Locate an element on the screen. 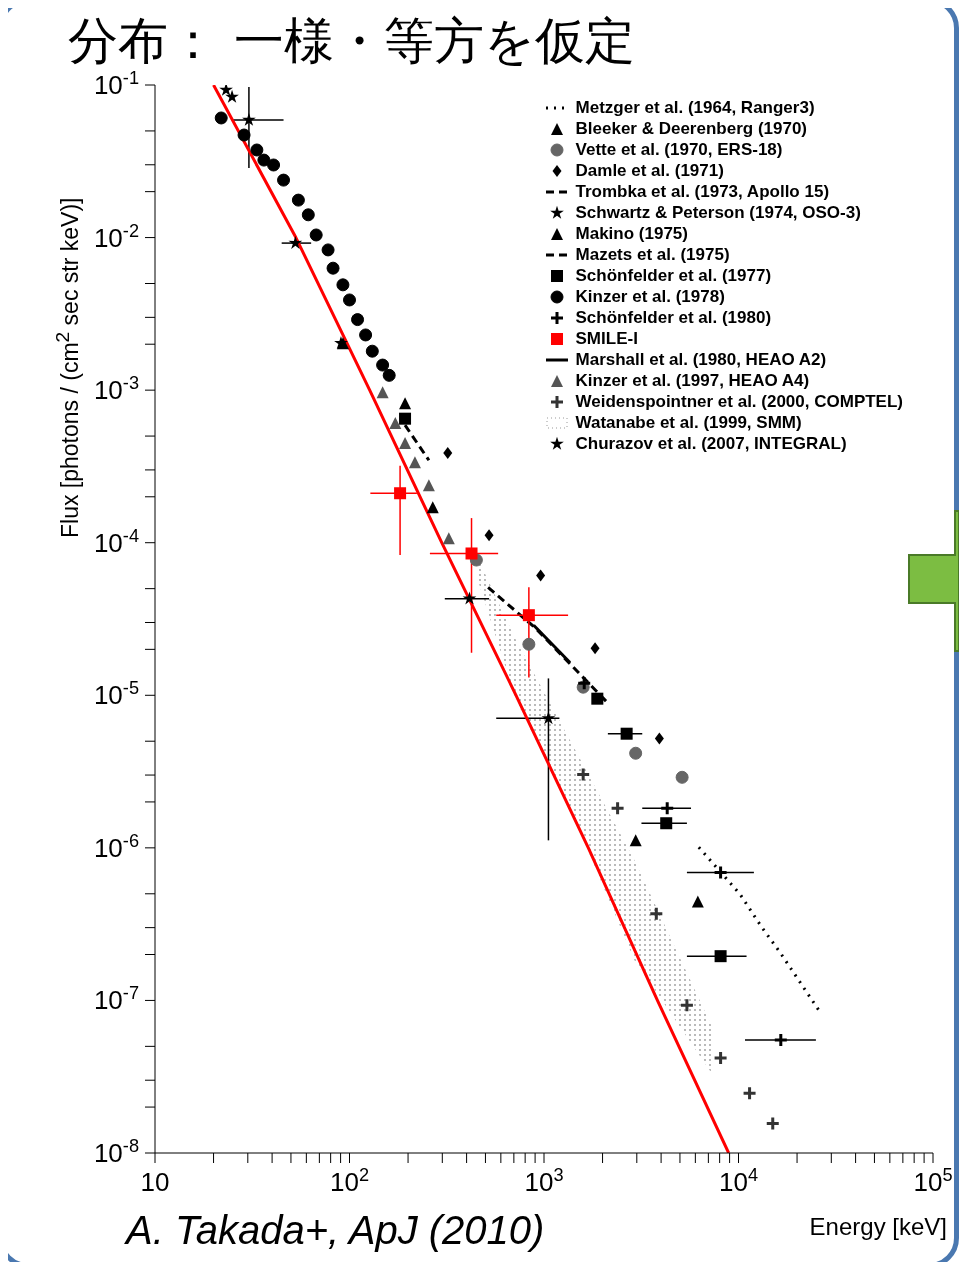 Image resolution: width=967 pixels, height=1270 pixels. legend-label: Metzger et al. (1964, Ranger3) is located at coordinates (695, 107).